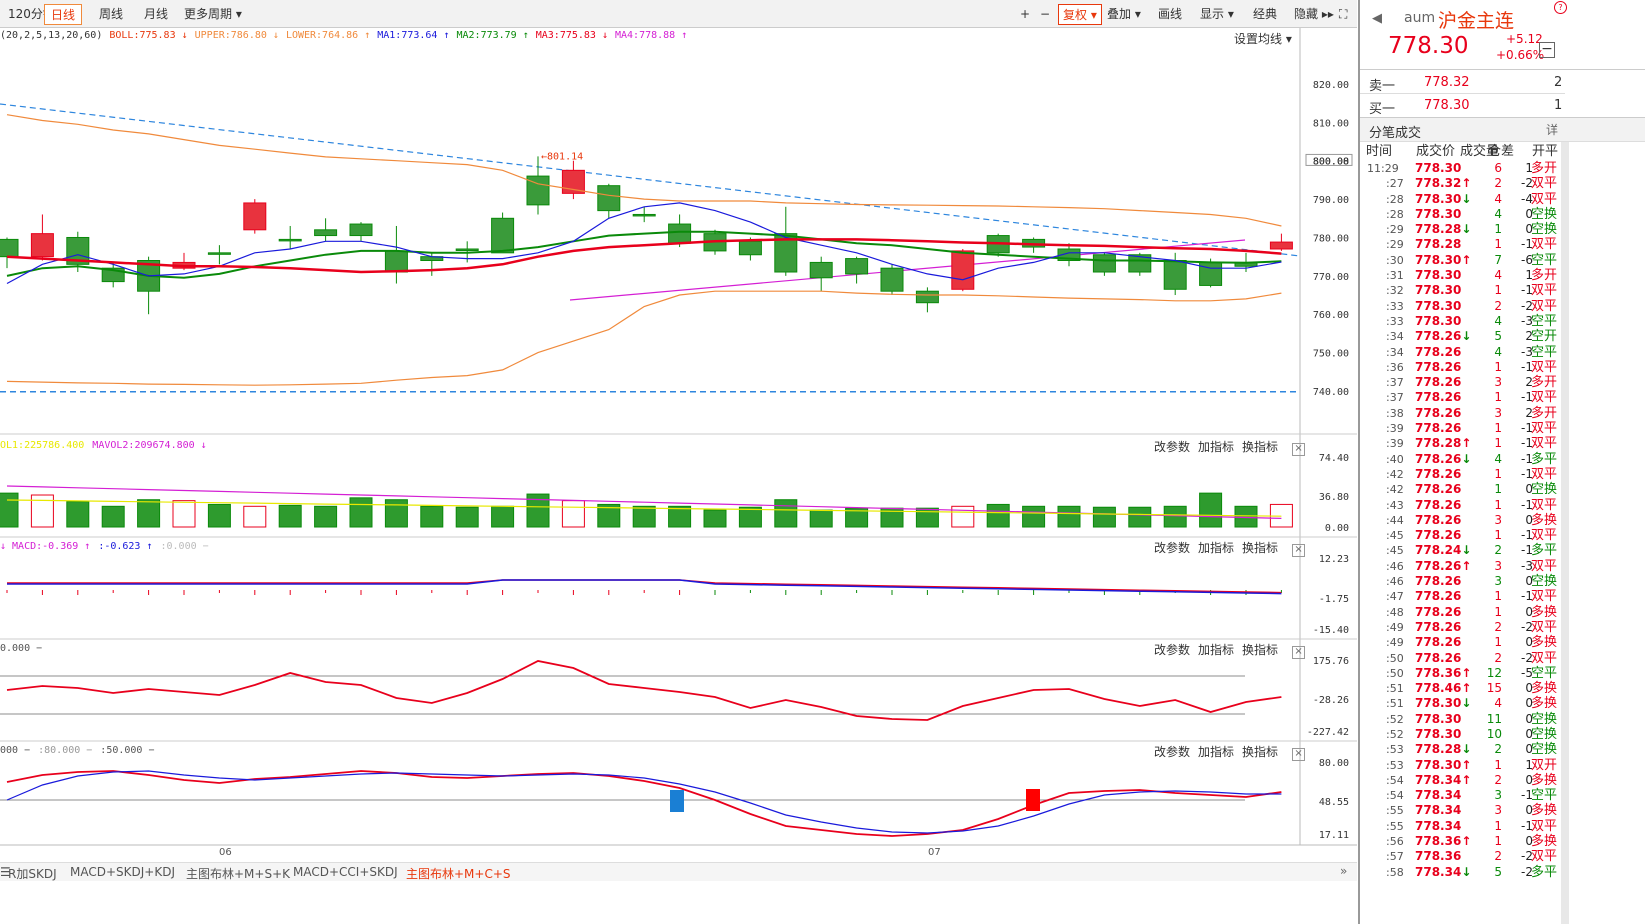 Image resolution: width=1645 pixels, height=924 pixels. What do you see at coordinates (1217, 14) in the screenshot?
I see `display-button: 显示 ▾` at bounding box center [1217, 14].